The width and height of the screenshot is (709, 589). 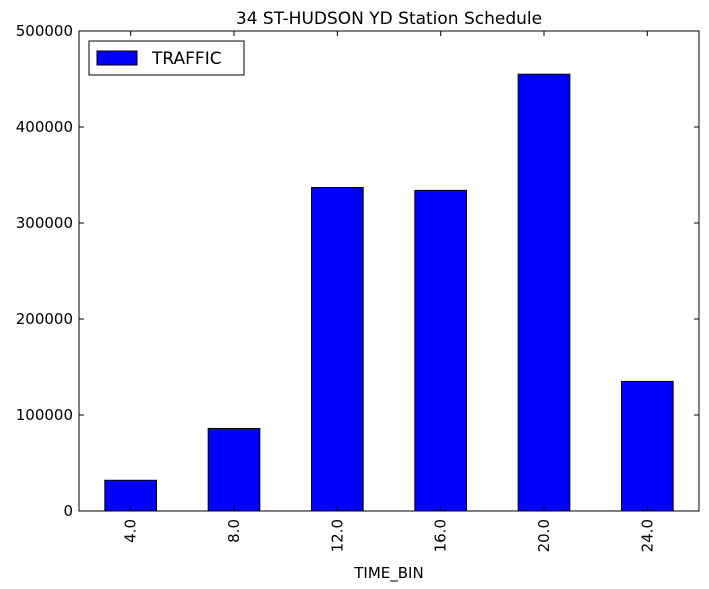 I want to click on y-tick-label: 200000, so click(x=44, y=319).